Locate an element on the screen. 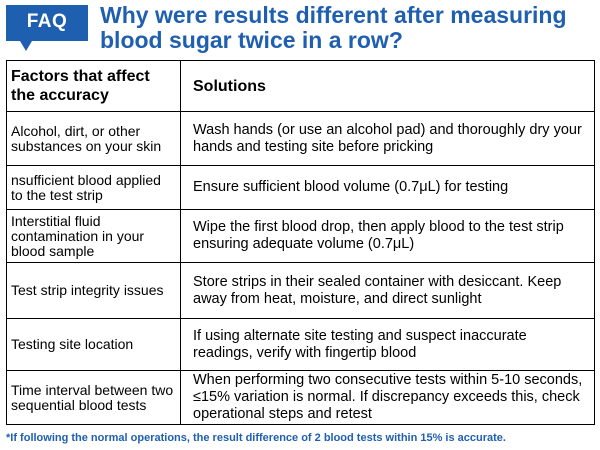 This screenshot has height=450, width=600. faq-speech-bubble-icon is located at coordinates (47, 28).